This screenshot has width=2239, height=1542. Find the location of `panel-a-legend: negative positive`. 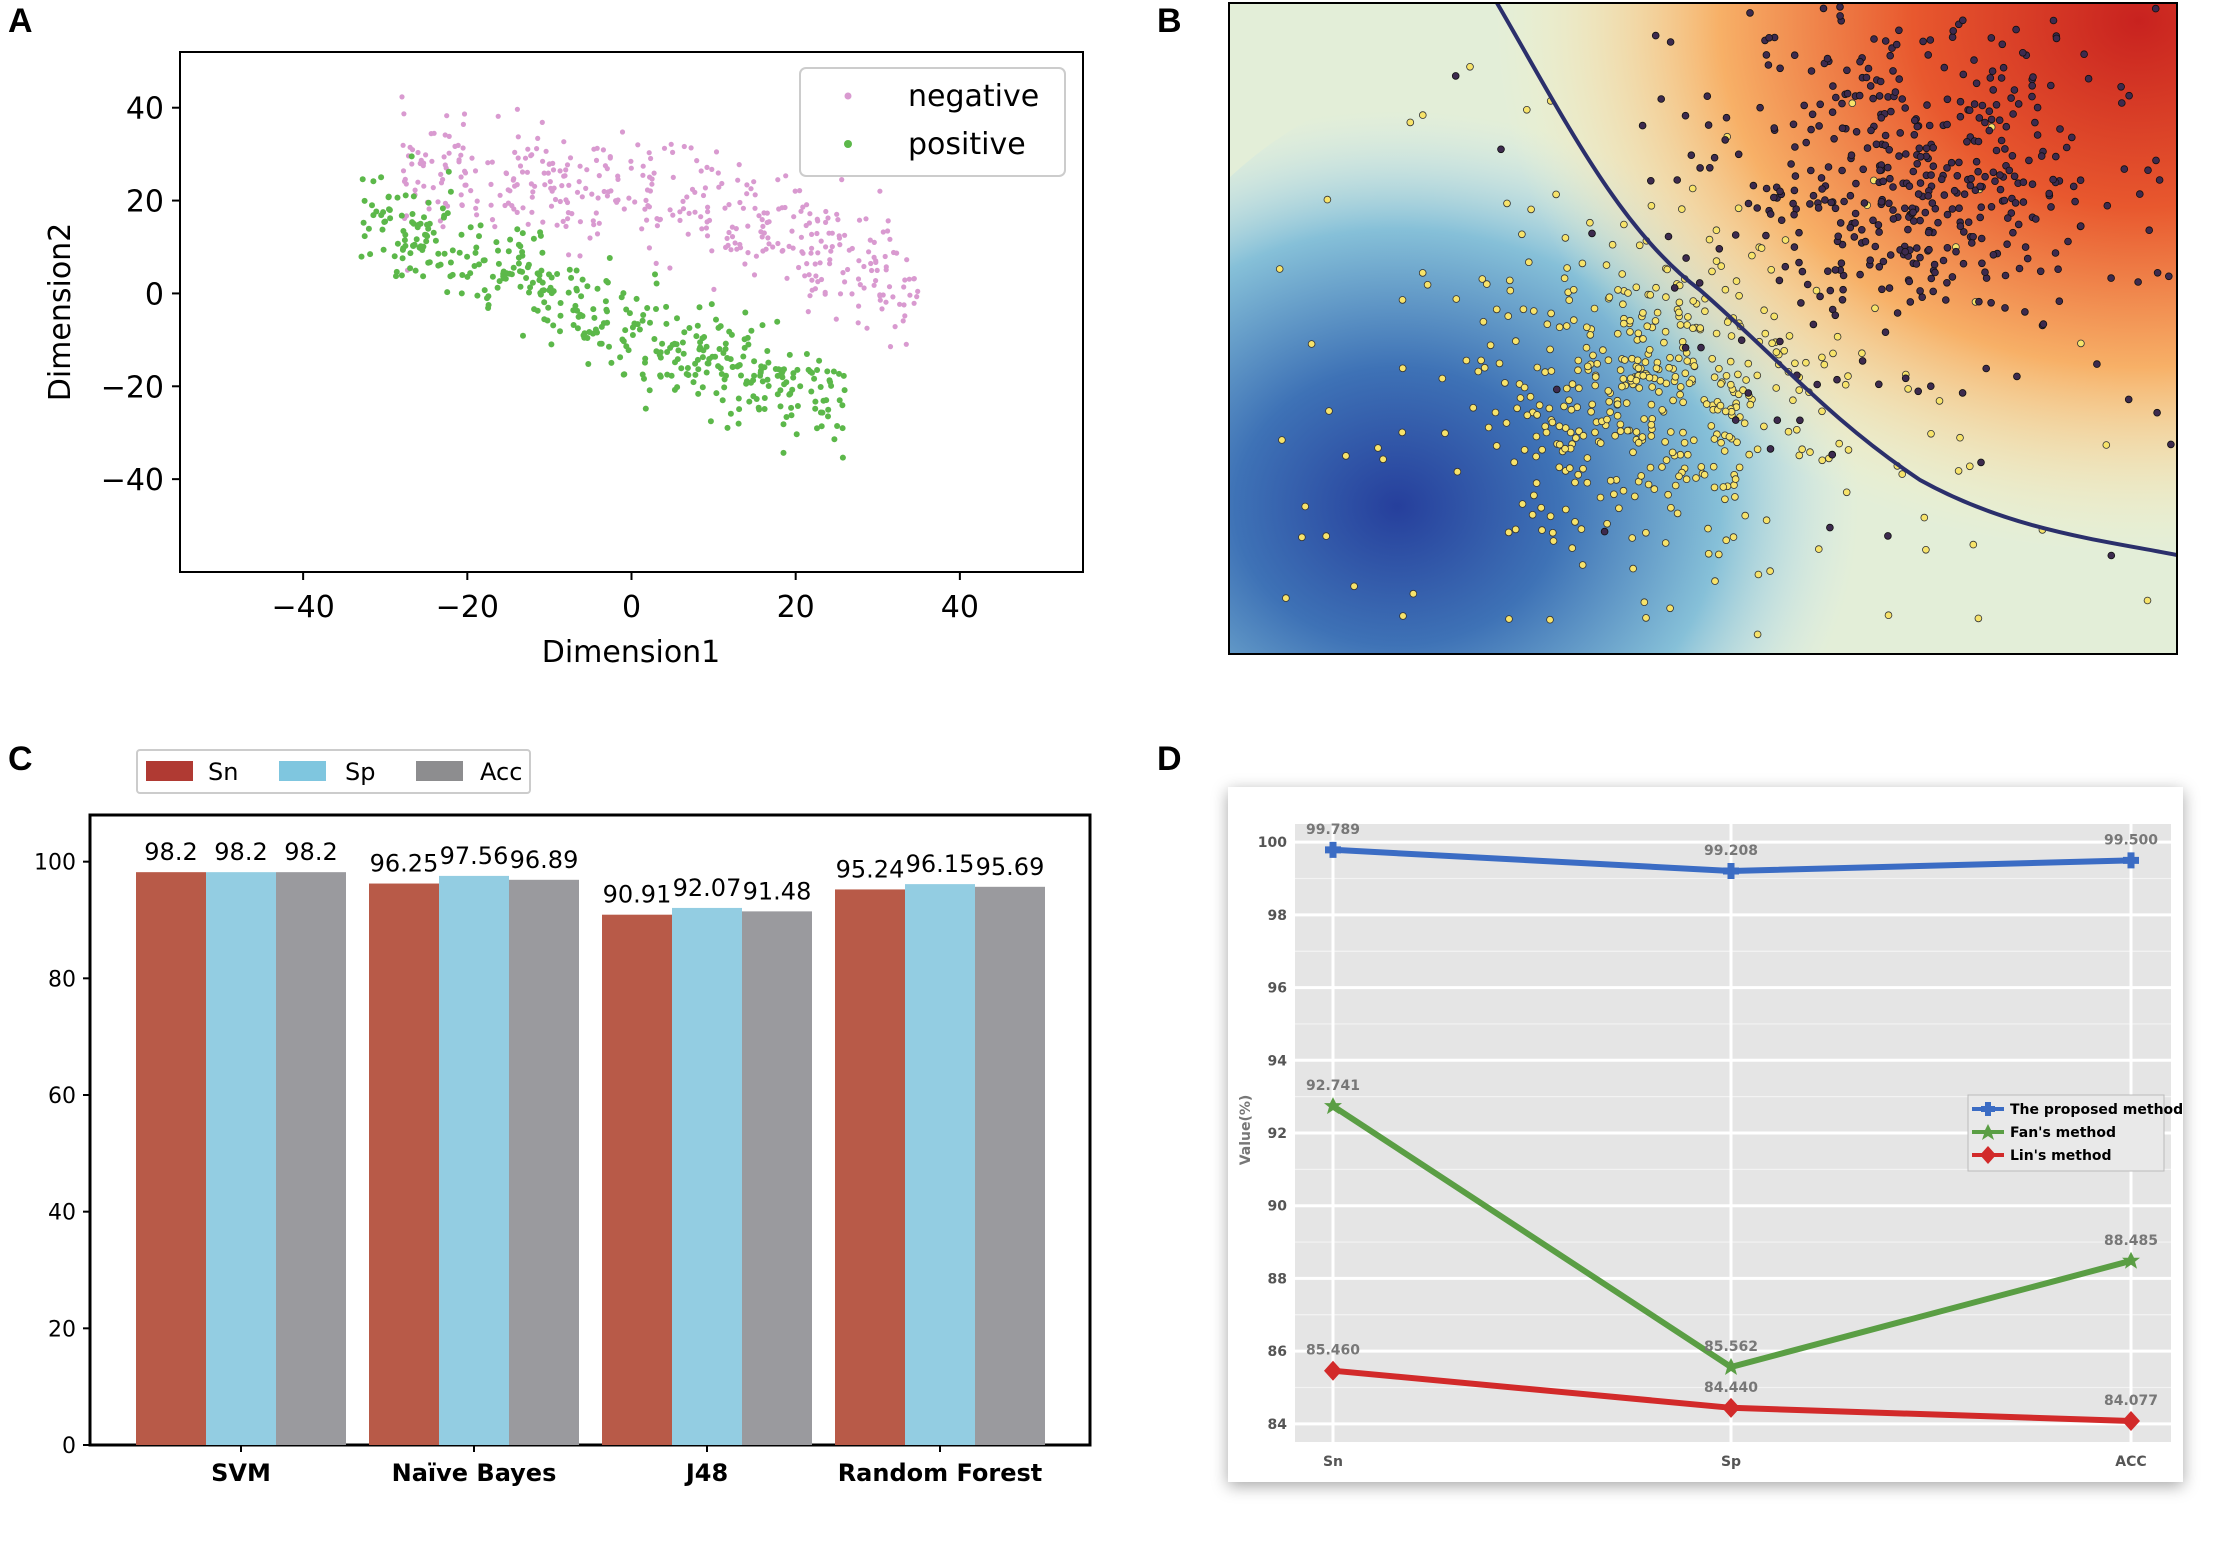

panel-a-legend: negative positive is located at coordinates (932, 122).